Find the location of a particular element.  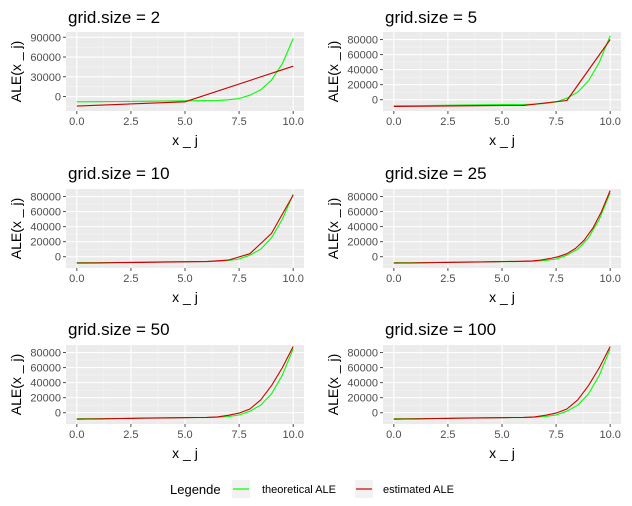

panel-title: grid.size = 100 is located at coordinates (440, 329).